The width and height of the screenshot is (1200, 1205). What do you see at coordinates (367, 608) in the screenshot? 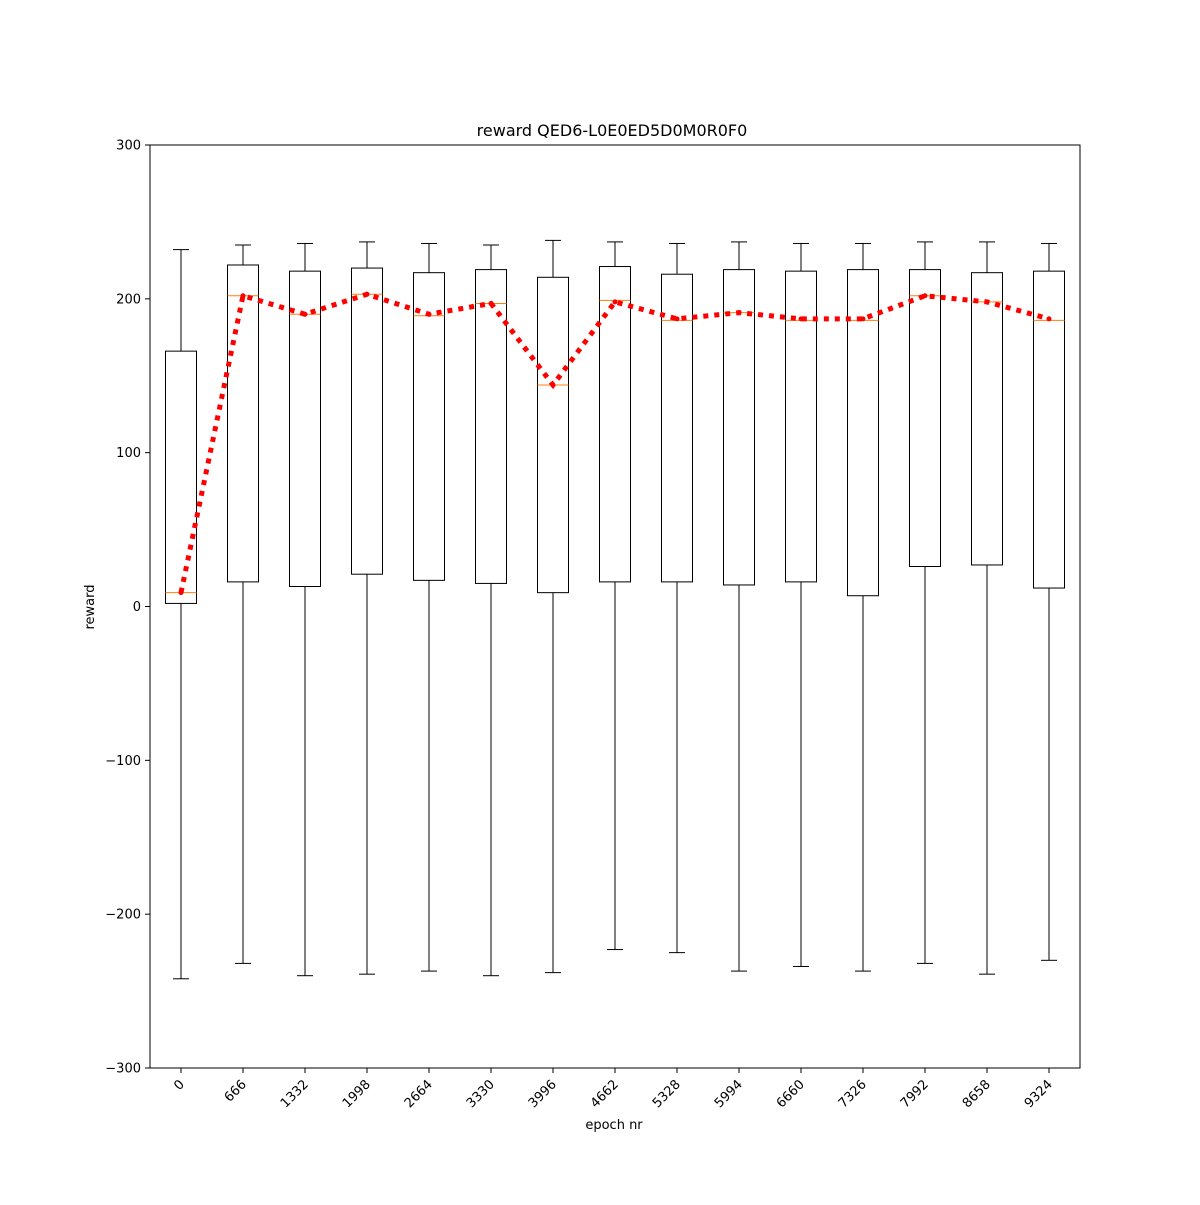
I see `box-1998` at bounding box center [367, 608].